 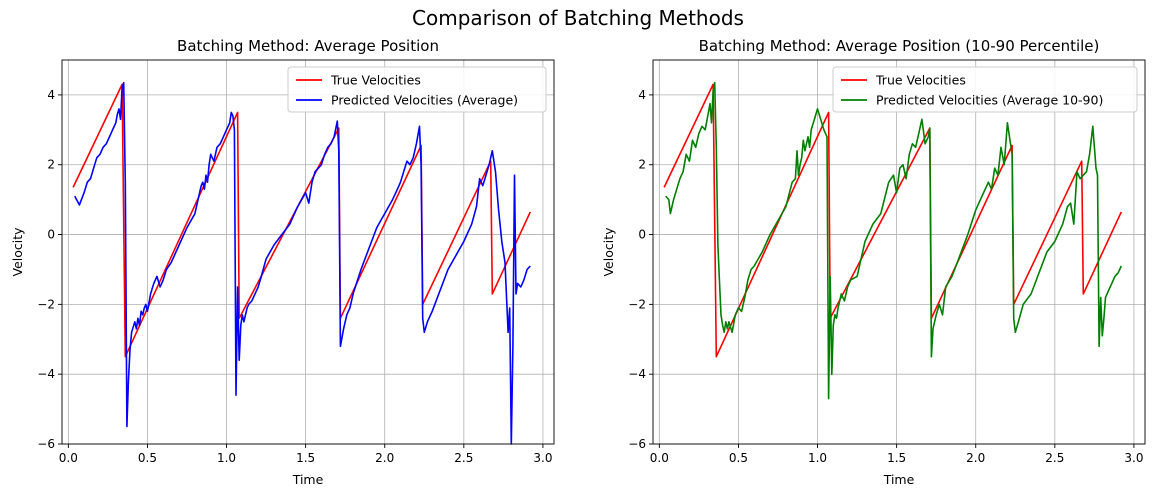 What do you see at coordinates (424, 100) in the screenshot?
I see `legend-entry-1: Predicted Velocities (Average)` at bounding box center [424, 100].